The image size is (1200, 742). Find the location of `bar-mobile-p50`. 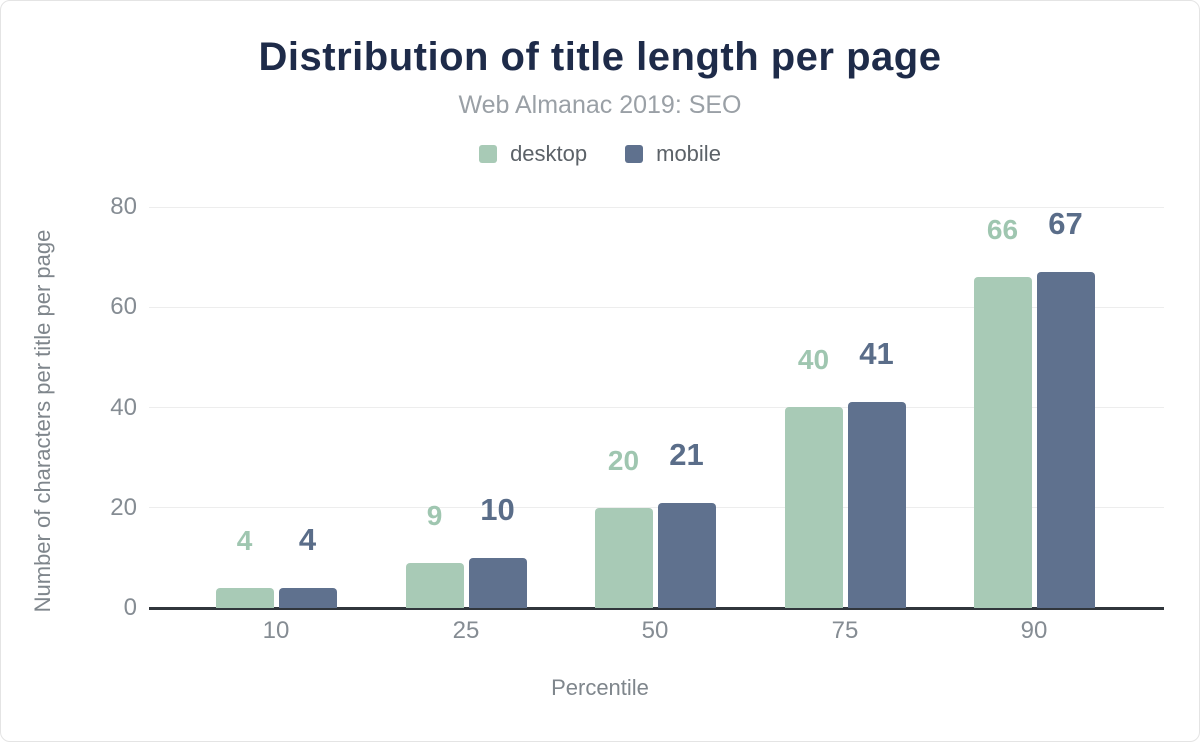

bar-mobile-p50 is located at coordinates (686, 555).